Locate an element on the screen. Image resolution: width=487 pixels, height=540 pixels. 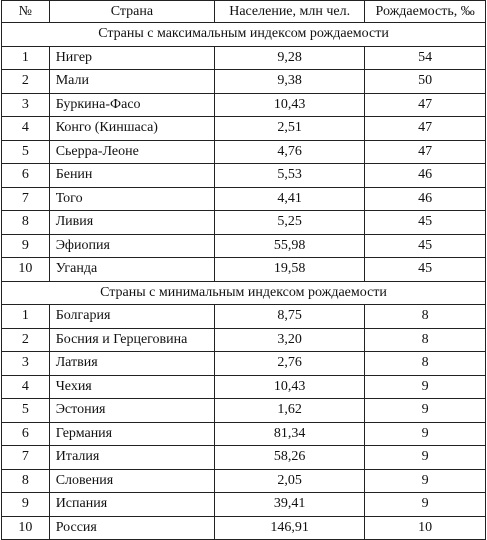
row-country: Сьерра-Леоне is located at coordinates (132, 151).